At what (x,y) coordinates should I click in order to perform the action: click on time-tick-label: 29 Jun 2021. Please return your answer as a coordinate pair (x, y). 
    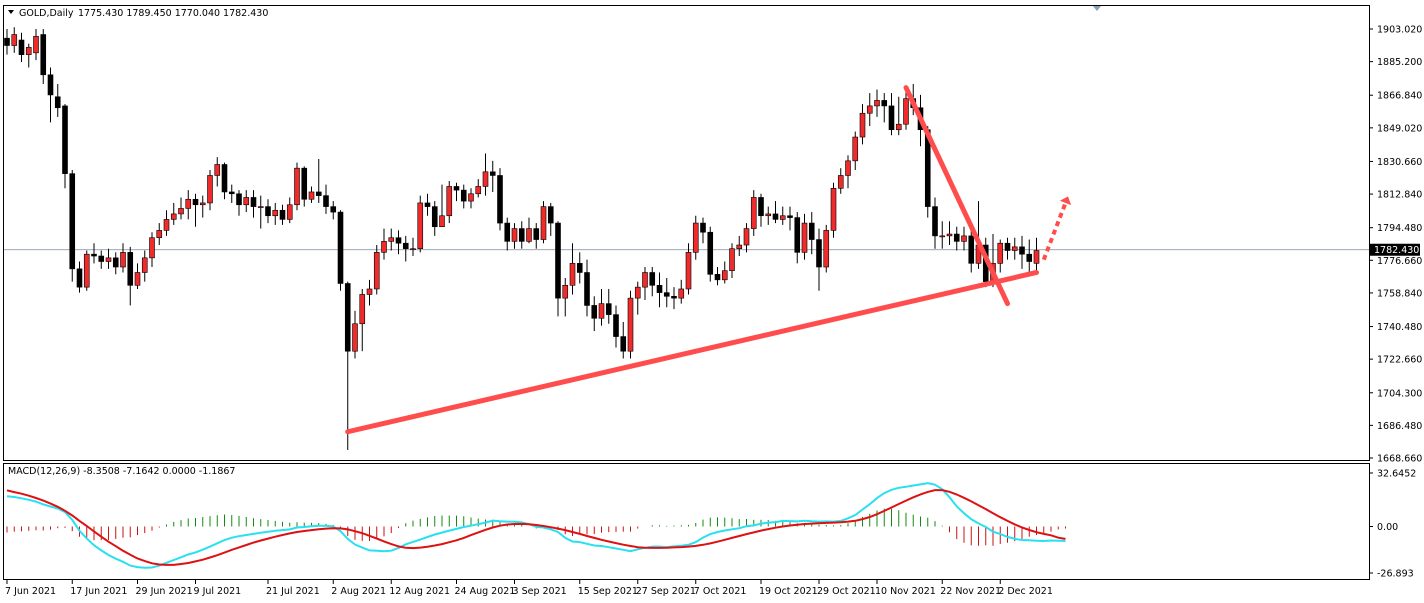
    Looking at the image, I should click on (164, 591).